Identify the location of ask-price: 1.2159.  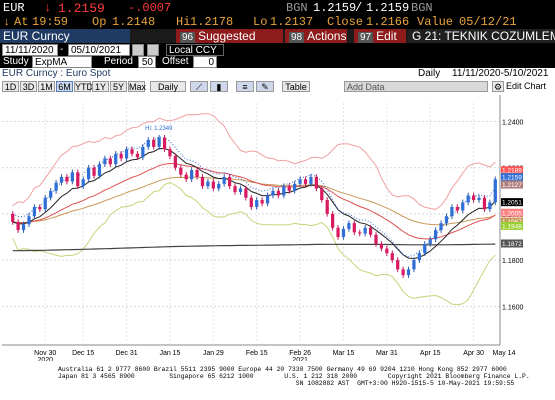
(388, 8).